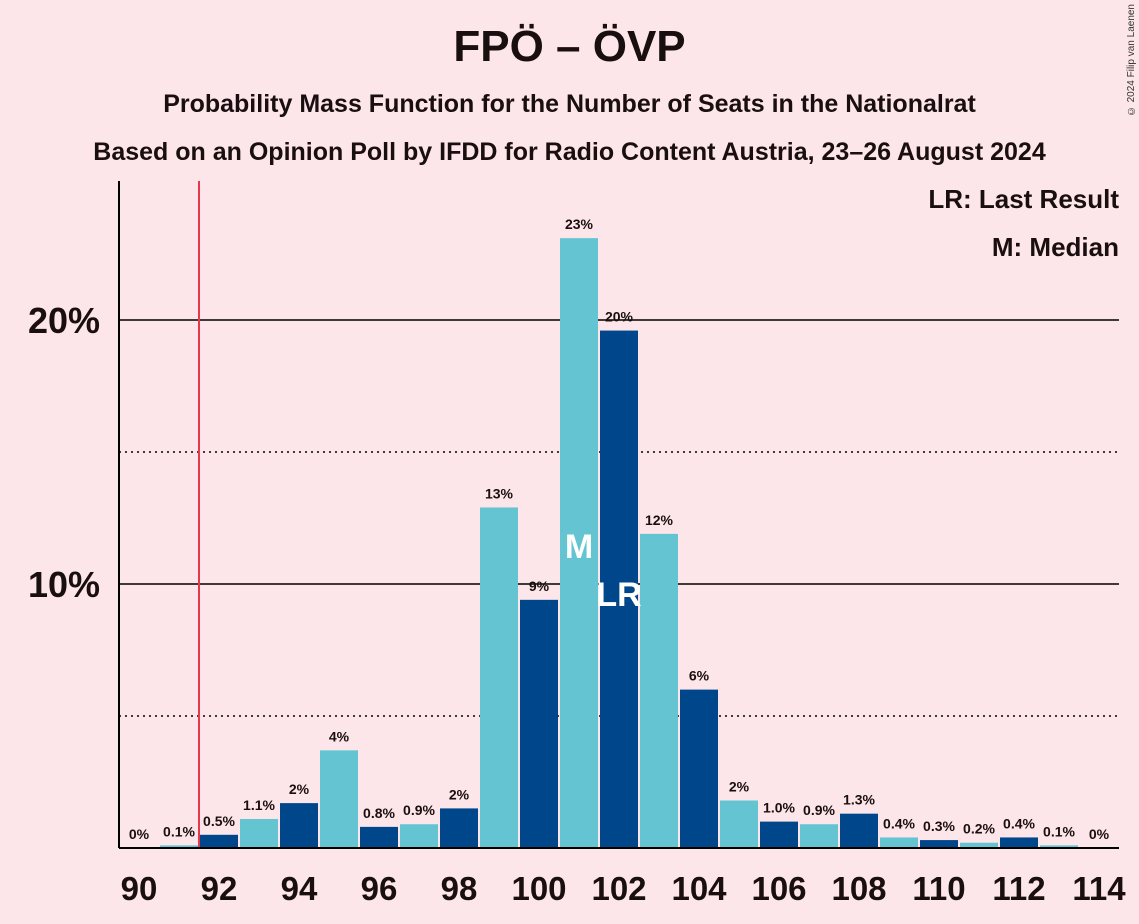 The image size is (1139, 924). Describe the element at coordinates (819, 810) in the screenshot. I see `bar-value-label-107: 0.9%` at that location.